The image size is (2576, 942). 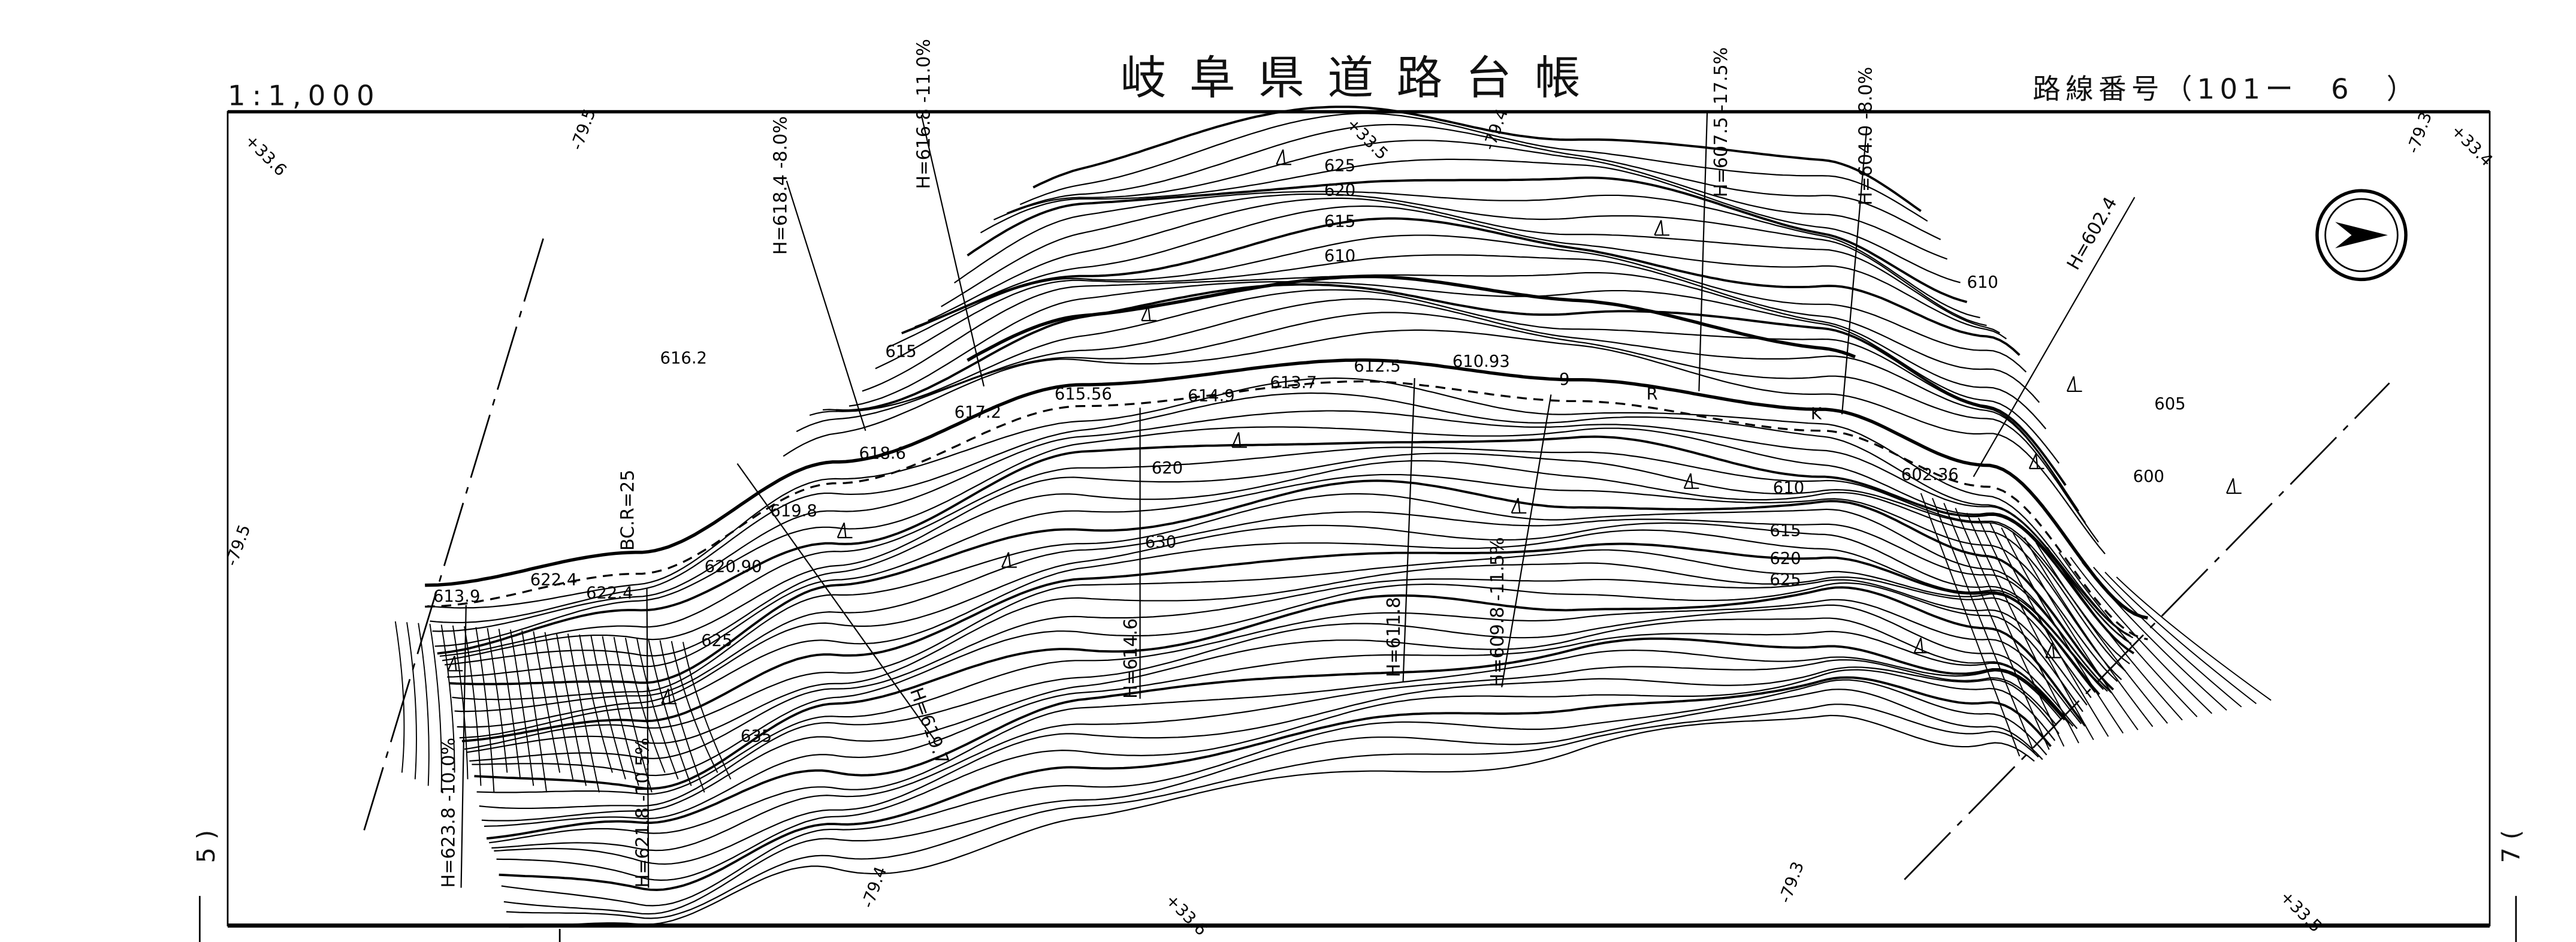 What do you see at coordinates (733, 567) in the screenshot?
I see `contour-label: 620.90` at bounding box center [733, 567].